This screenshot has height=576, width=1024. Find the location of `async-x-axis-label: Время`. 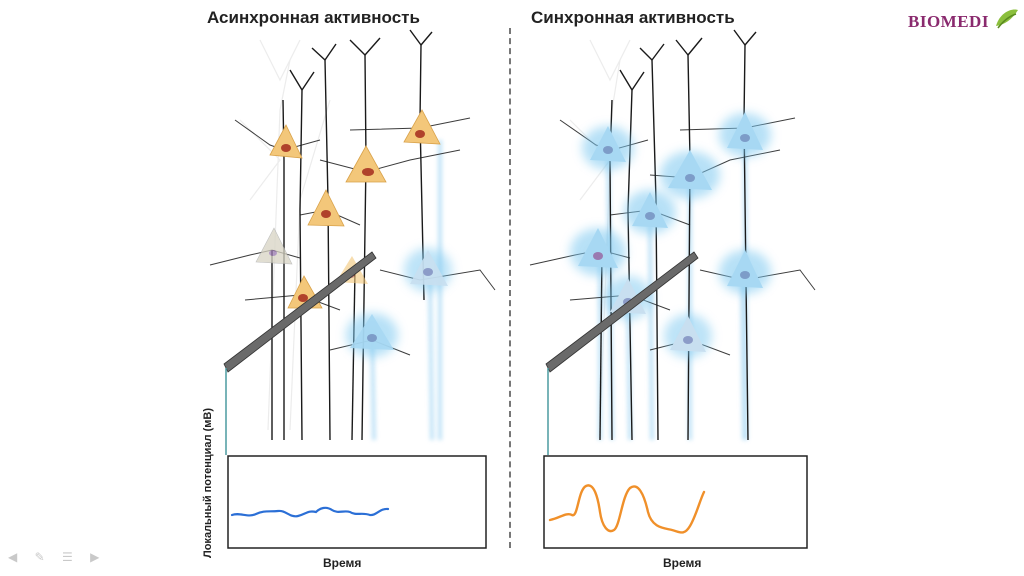

async-x-axis-label: Время is located at coordinates (342, 563).